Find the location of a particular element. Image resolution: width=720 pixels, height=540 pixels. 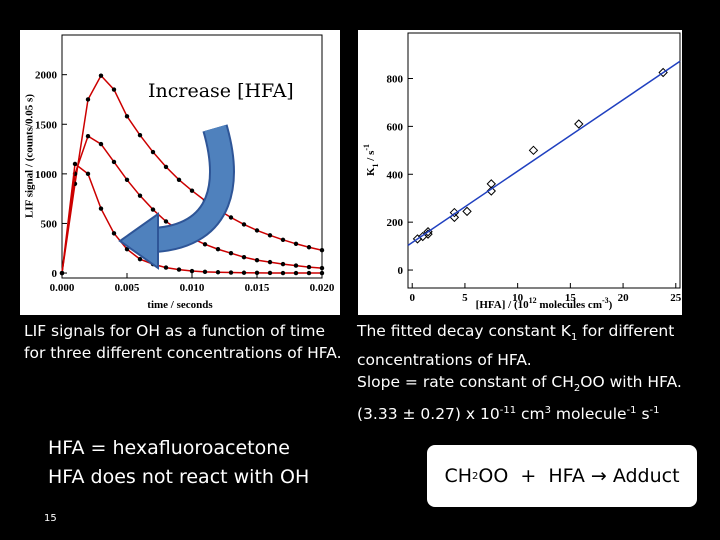

caption-text: OO with HFA. is located at coordinates (631, 382).